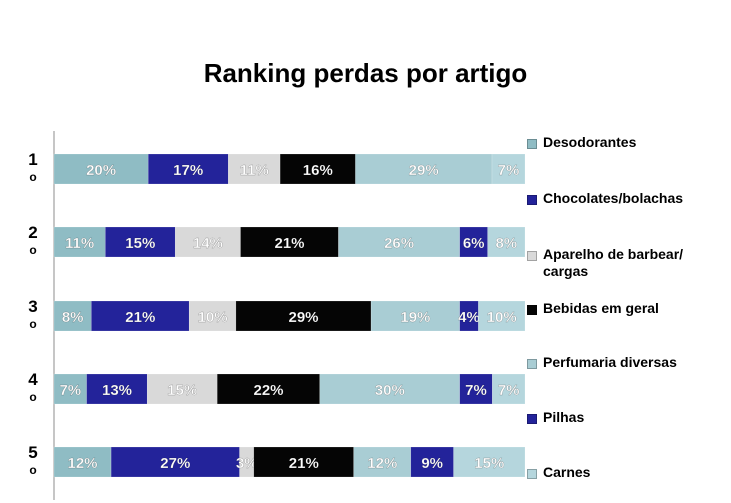 This screenshot has width=731, height=503. What do you see at coordinates (318, 170) in the screenshot?
I see `data-label: 16%` at bounding box center [318, 170].